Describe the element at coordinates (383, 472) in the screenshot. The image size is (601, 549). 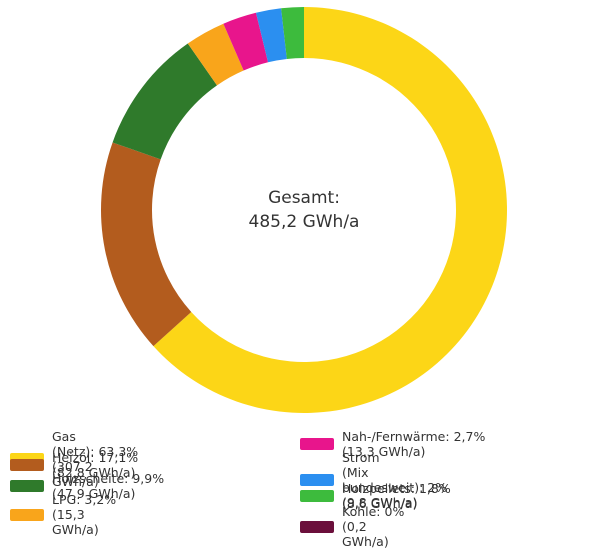
I see `legend-label: Strom (Mix bundesweit):` at that location.